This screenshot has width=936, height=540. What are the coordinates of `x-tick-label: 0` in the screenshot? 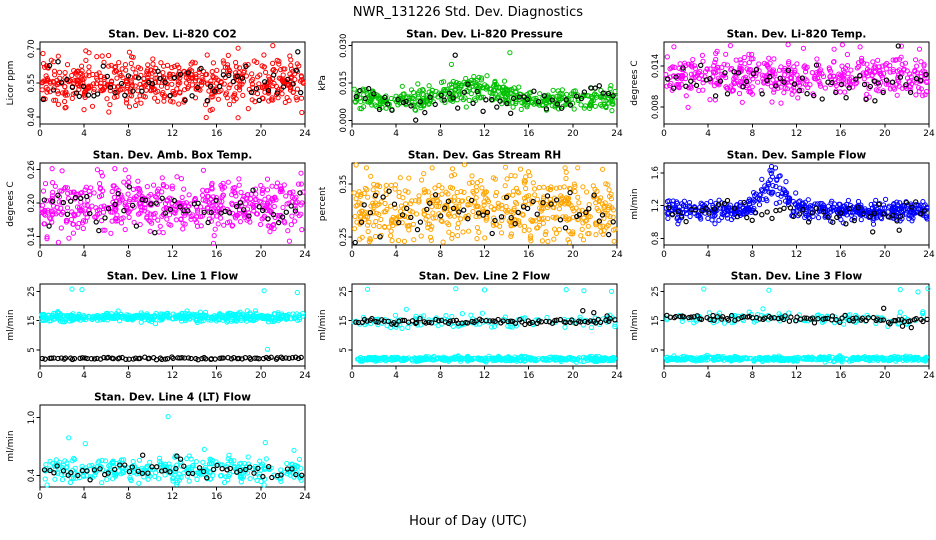 It's located at (352, 134).